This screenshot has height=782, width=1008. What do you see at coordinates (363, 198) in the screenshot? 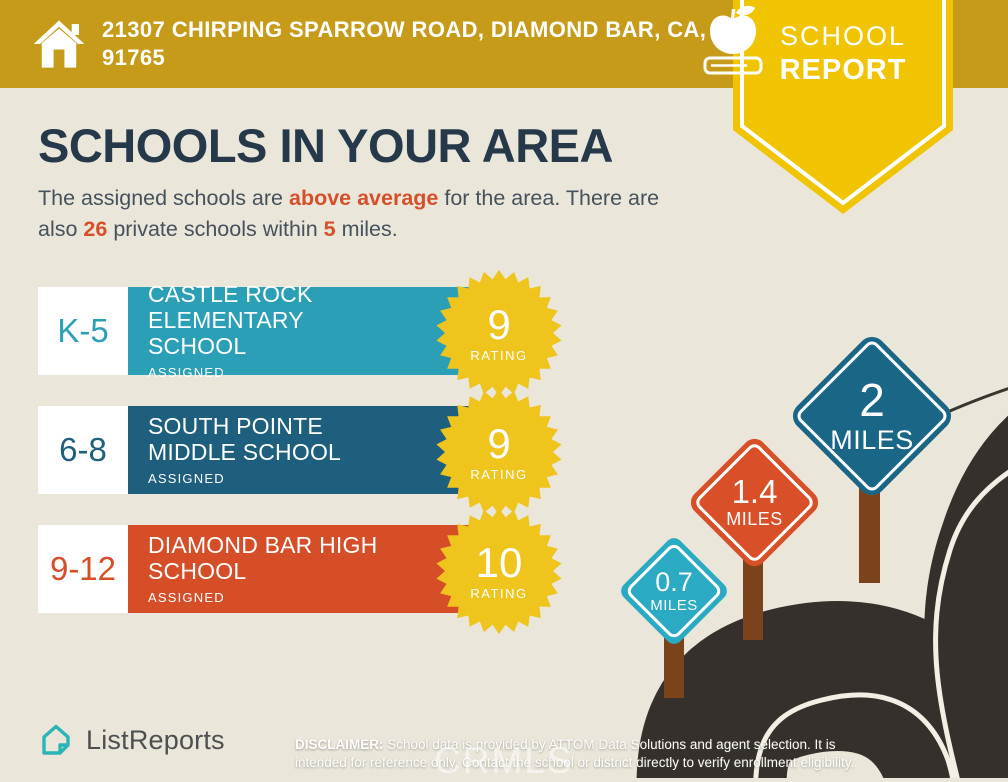
I see `subtitle-highlight-rating: above average` at bounding box center [363, 198].